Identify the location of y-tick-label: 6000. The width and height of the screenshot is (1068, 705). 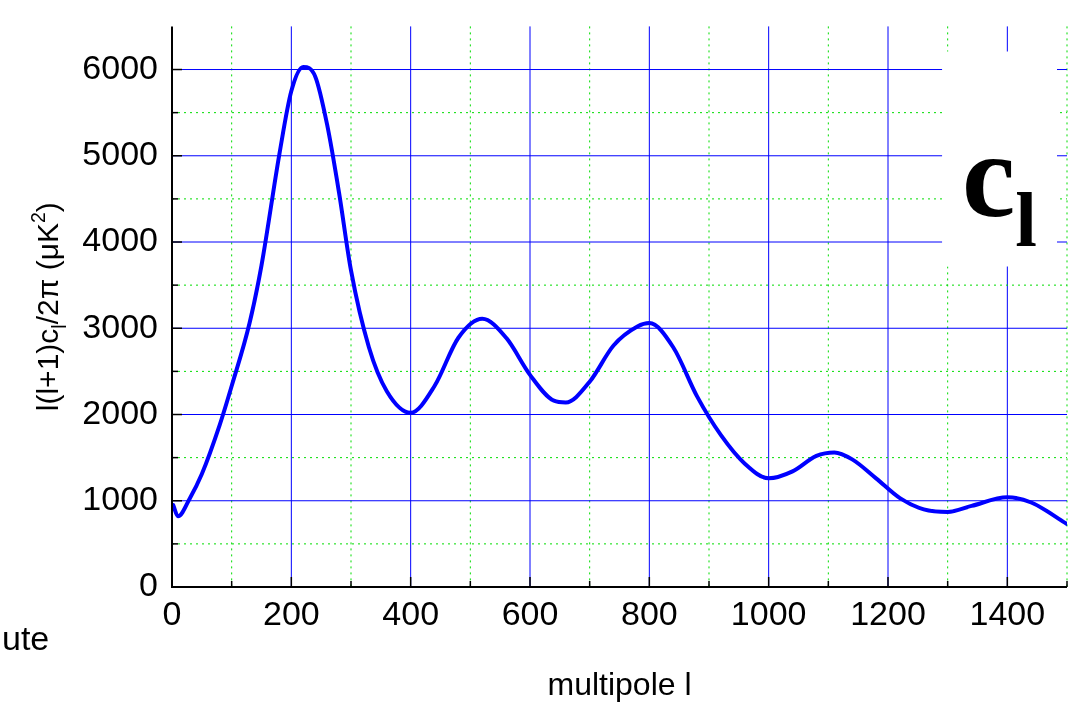
(120, 66).